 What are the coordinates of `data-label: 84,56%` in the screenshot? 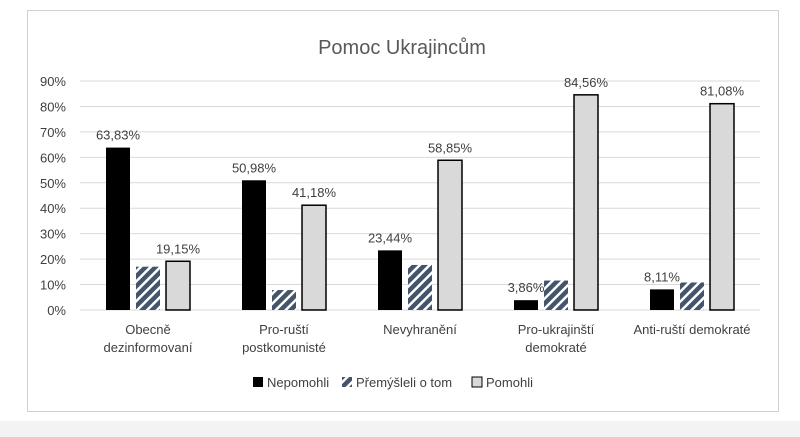 It's located at (586, 82).